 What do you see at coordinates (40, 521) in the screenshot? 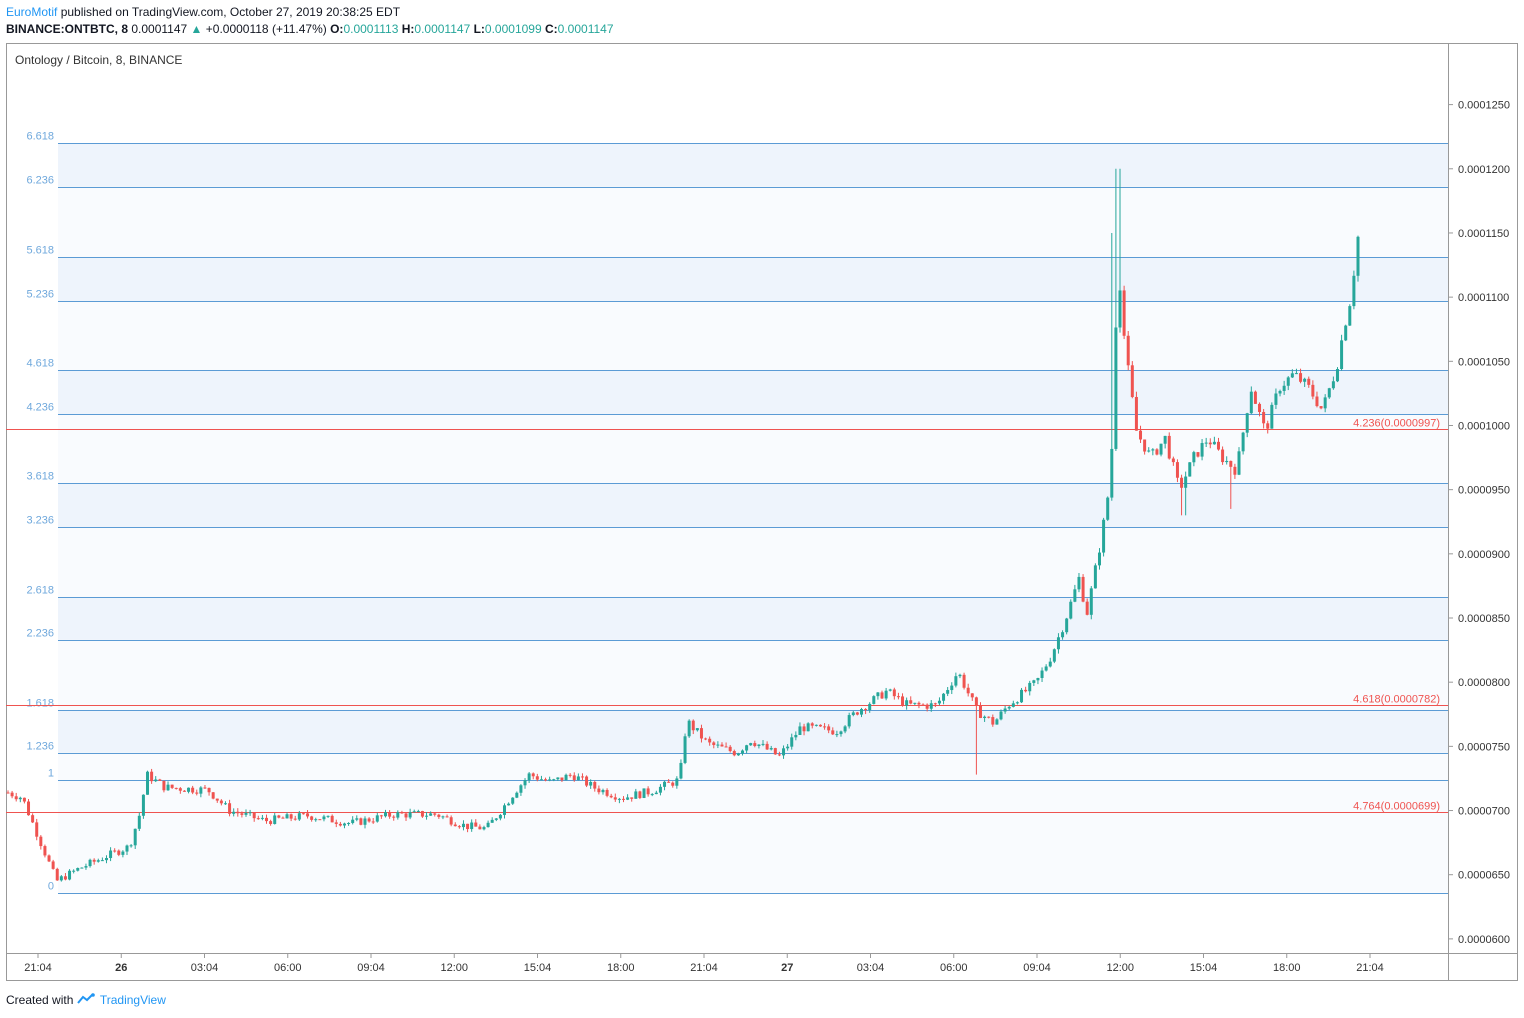
I see `fib-level-label: 3.236` at bounding box center [40, 521].